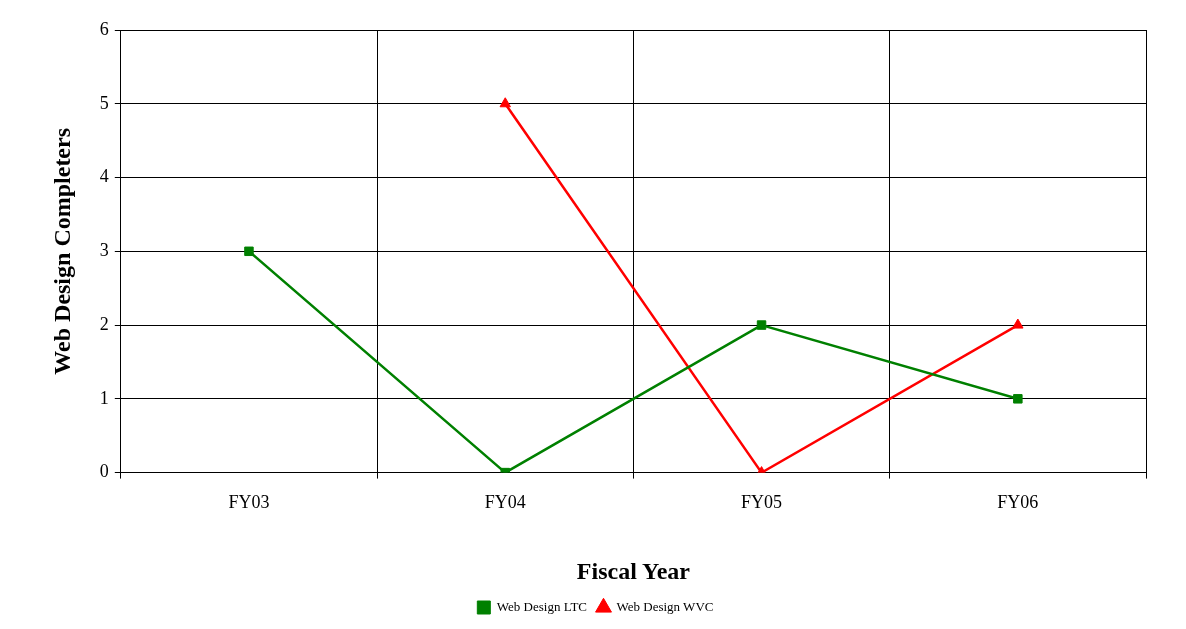  I want to click on y-tick-label: 1, so click(104, 397).